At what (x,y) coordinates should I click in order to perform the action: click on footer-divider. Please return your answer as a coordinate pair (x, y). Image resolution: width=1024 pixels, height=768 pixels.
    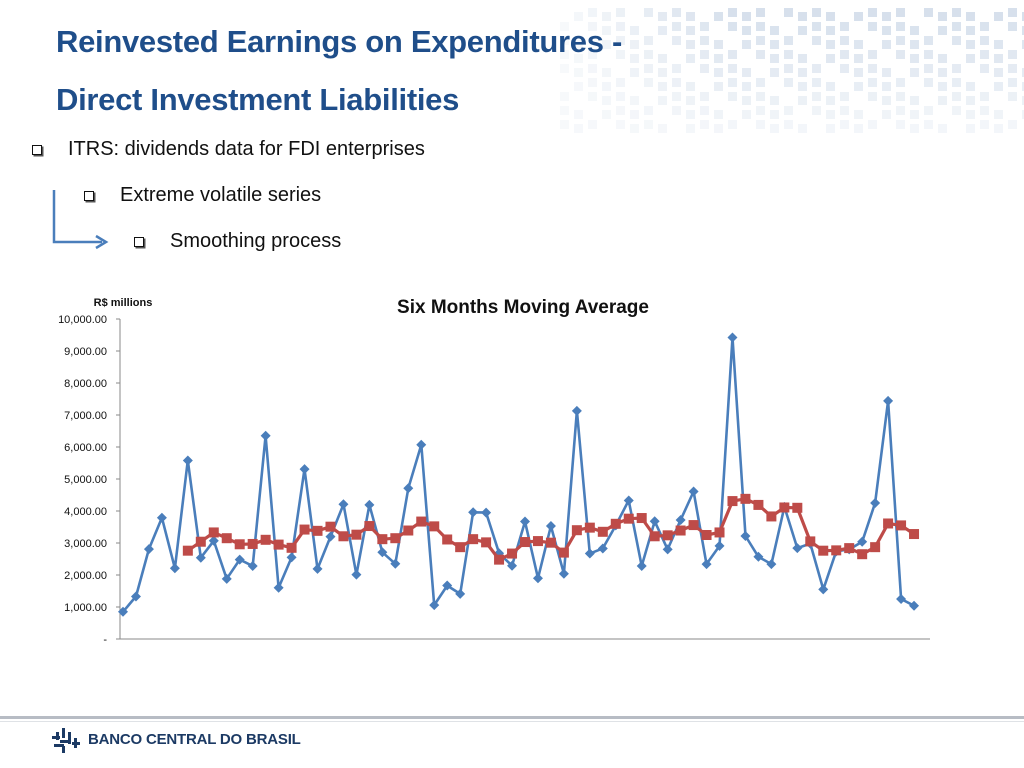
    Looking at the image, I should click on (512, 717).